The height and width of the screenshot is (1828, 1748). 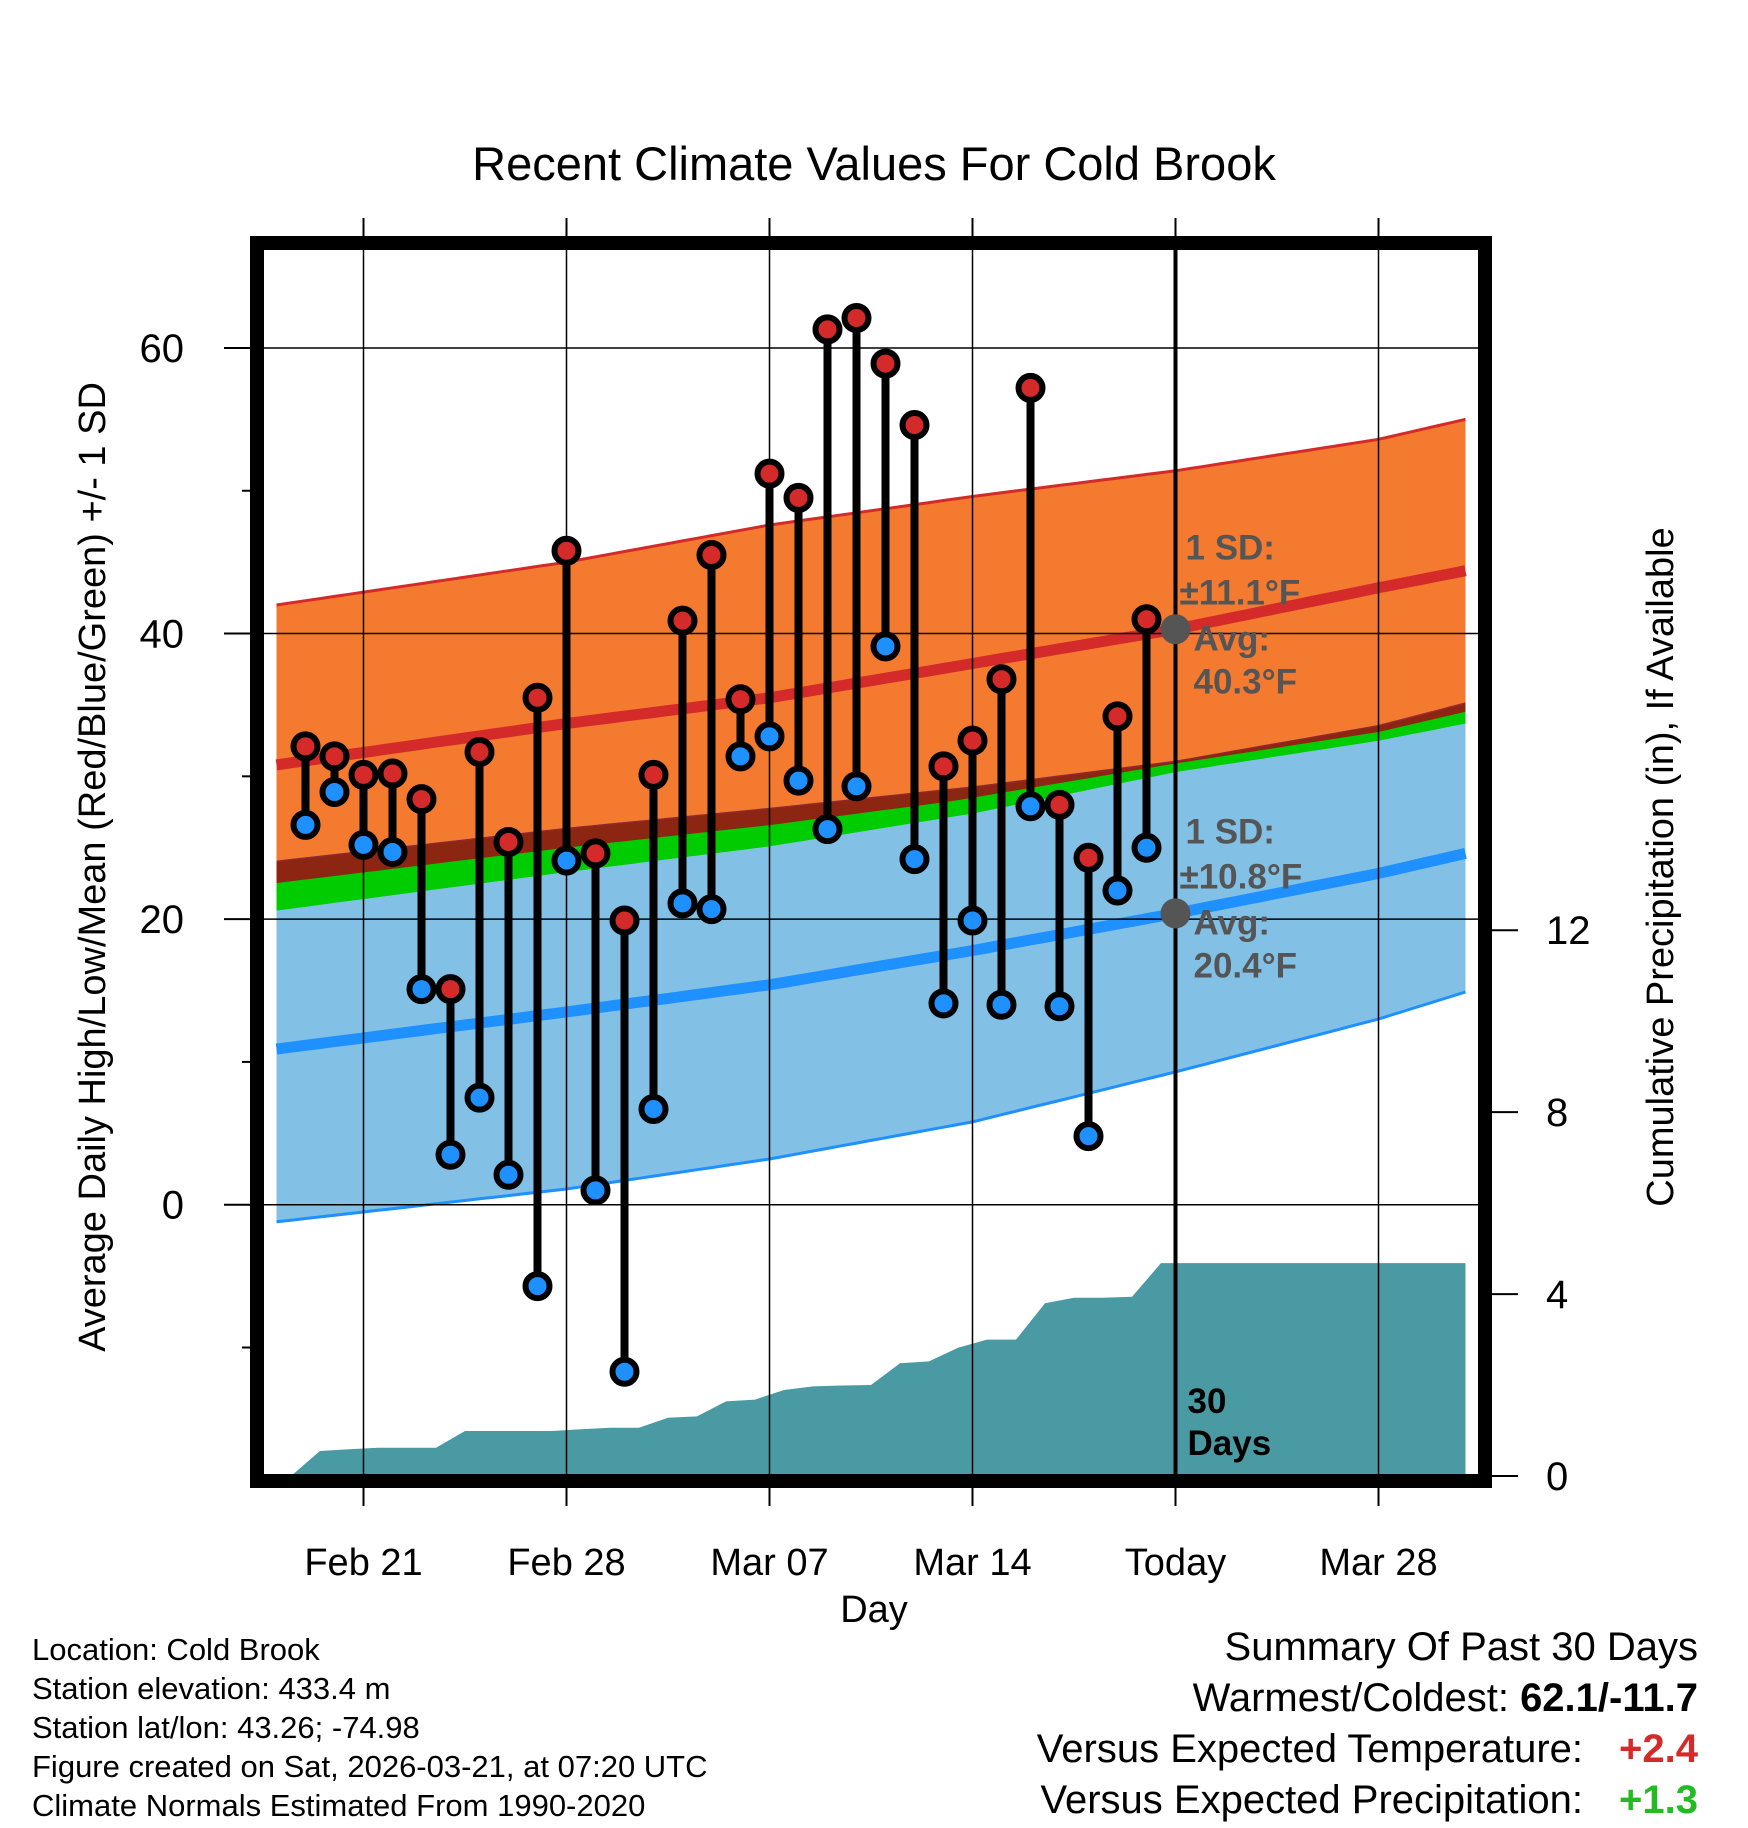 I want to click on y-tick-label: 60, so click(x=162, y=349).